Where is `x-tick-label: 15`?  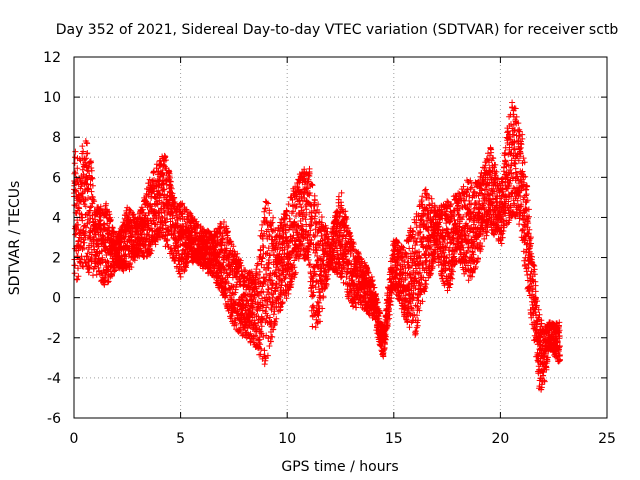 x-tick-label: 15 is located at coordinates (394, 439).